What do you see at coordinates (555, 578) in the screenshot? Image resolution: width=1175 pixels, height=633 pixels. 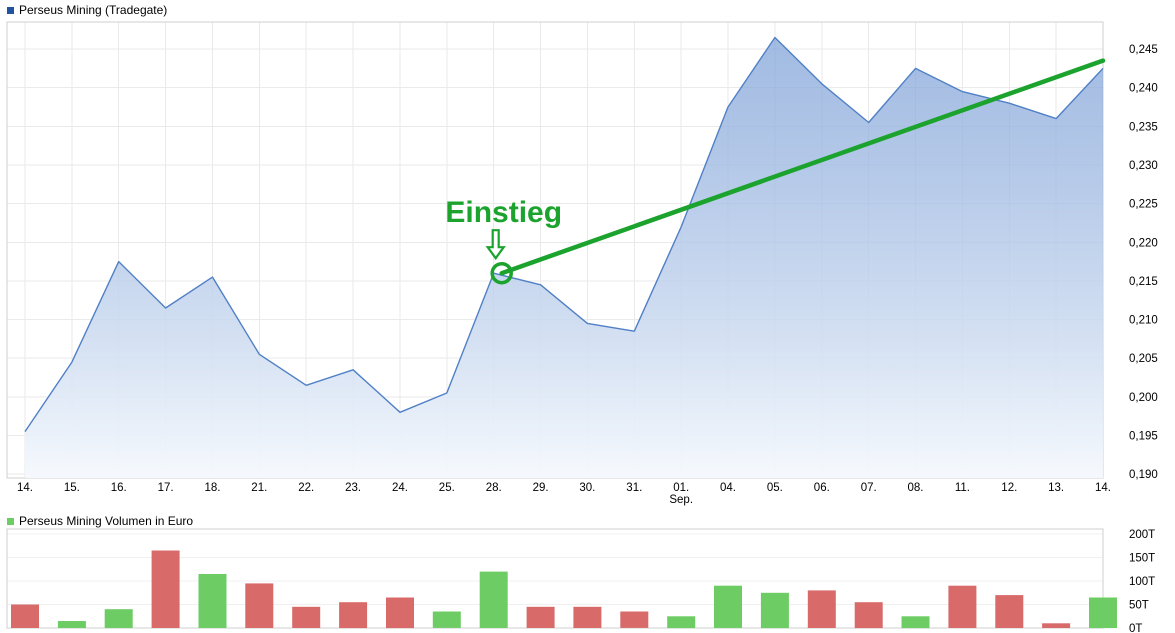 I see `volume-plot-border` at bounding box center [555, 578].